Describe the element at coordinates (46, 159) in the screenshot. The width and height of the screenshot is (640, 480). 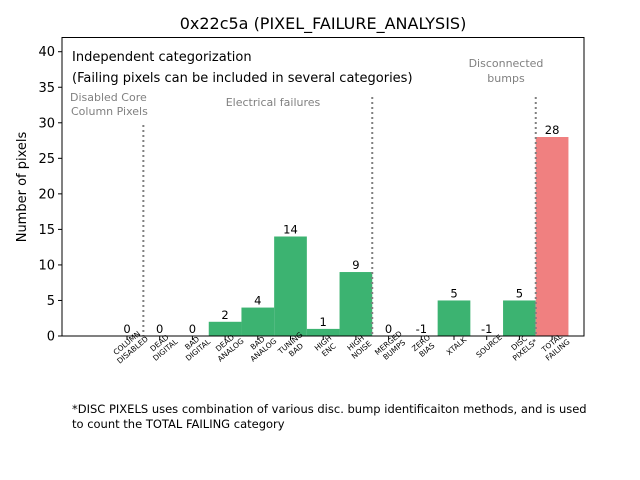
I see `y-tick-label: 25` at that location.